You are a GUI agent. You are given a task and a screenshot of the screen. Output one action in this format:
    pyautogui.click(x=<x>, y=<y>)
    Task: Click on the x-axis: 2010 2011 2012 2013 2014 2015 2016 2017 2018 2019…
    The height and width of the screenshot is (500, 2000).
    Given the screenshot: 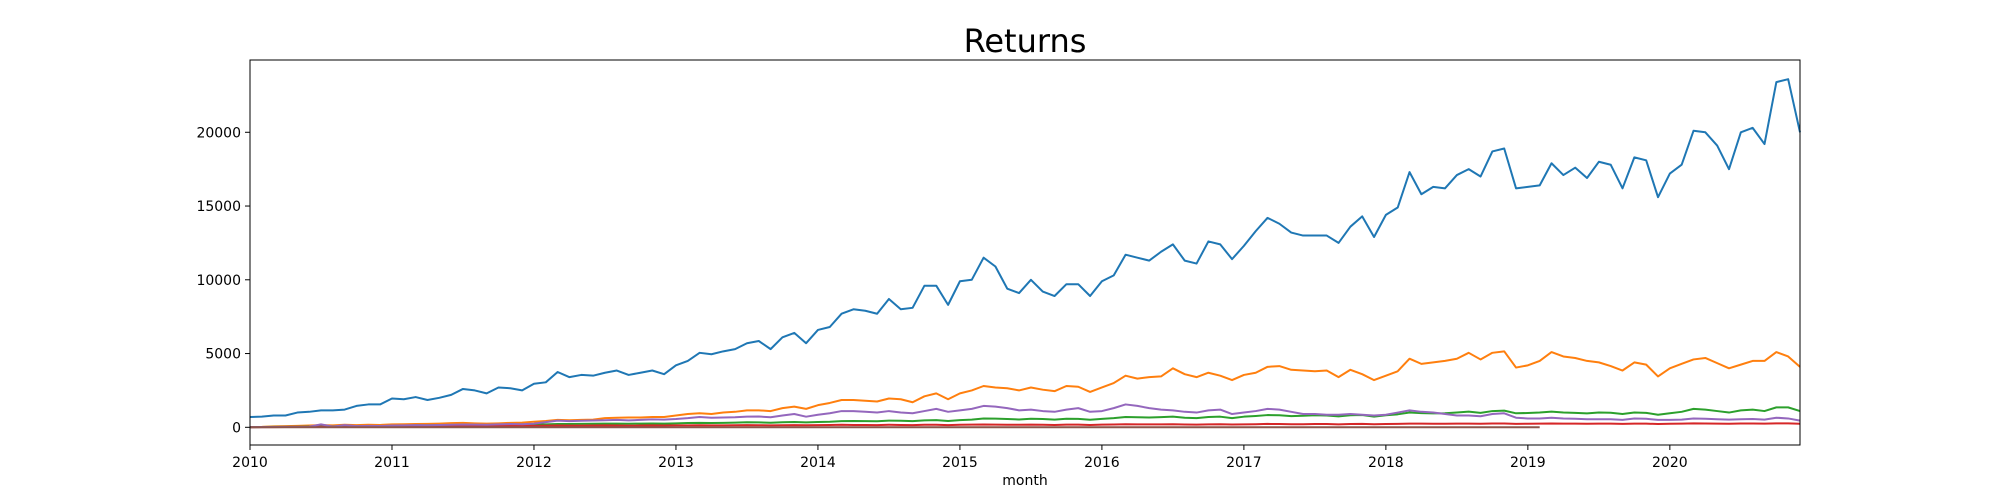 What is the action you would take?
    pyautogui.click(x=960, y=458)
    